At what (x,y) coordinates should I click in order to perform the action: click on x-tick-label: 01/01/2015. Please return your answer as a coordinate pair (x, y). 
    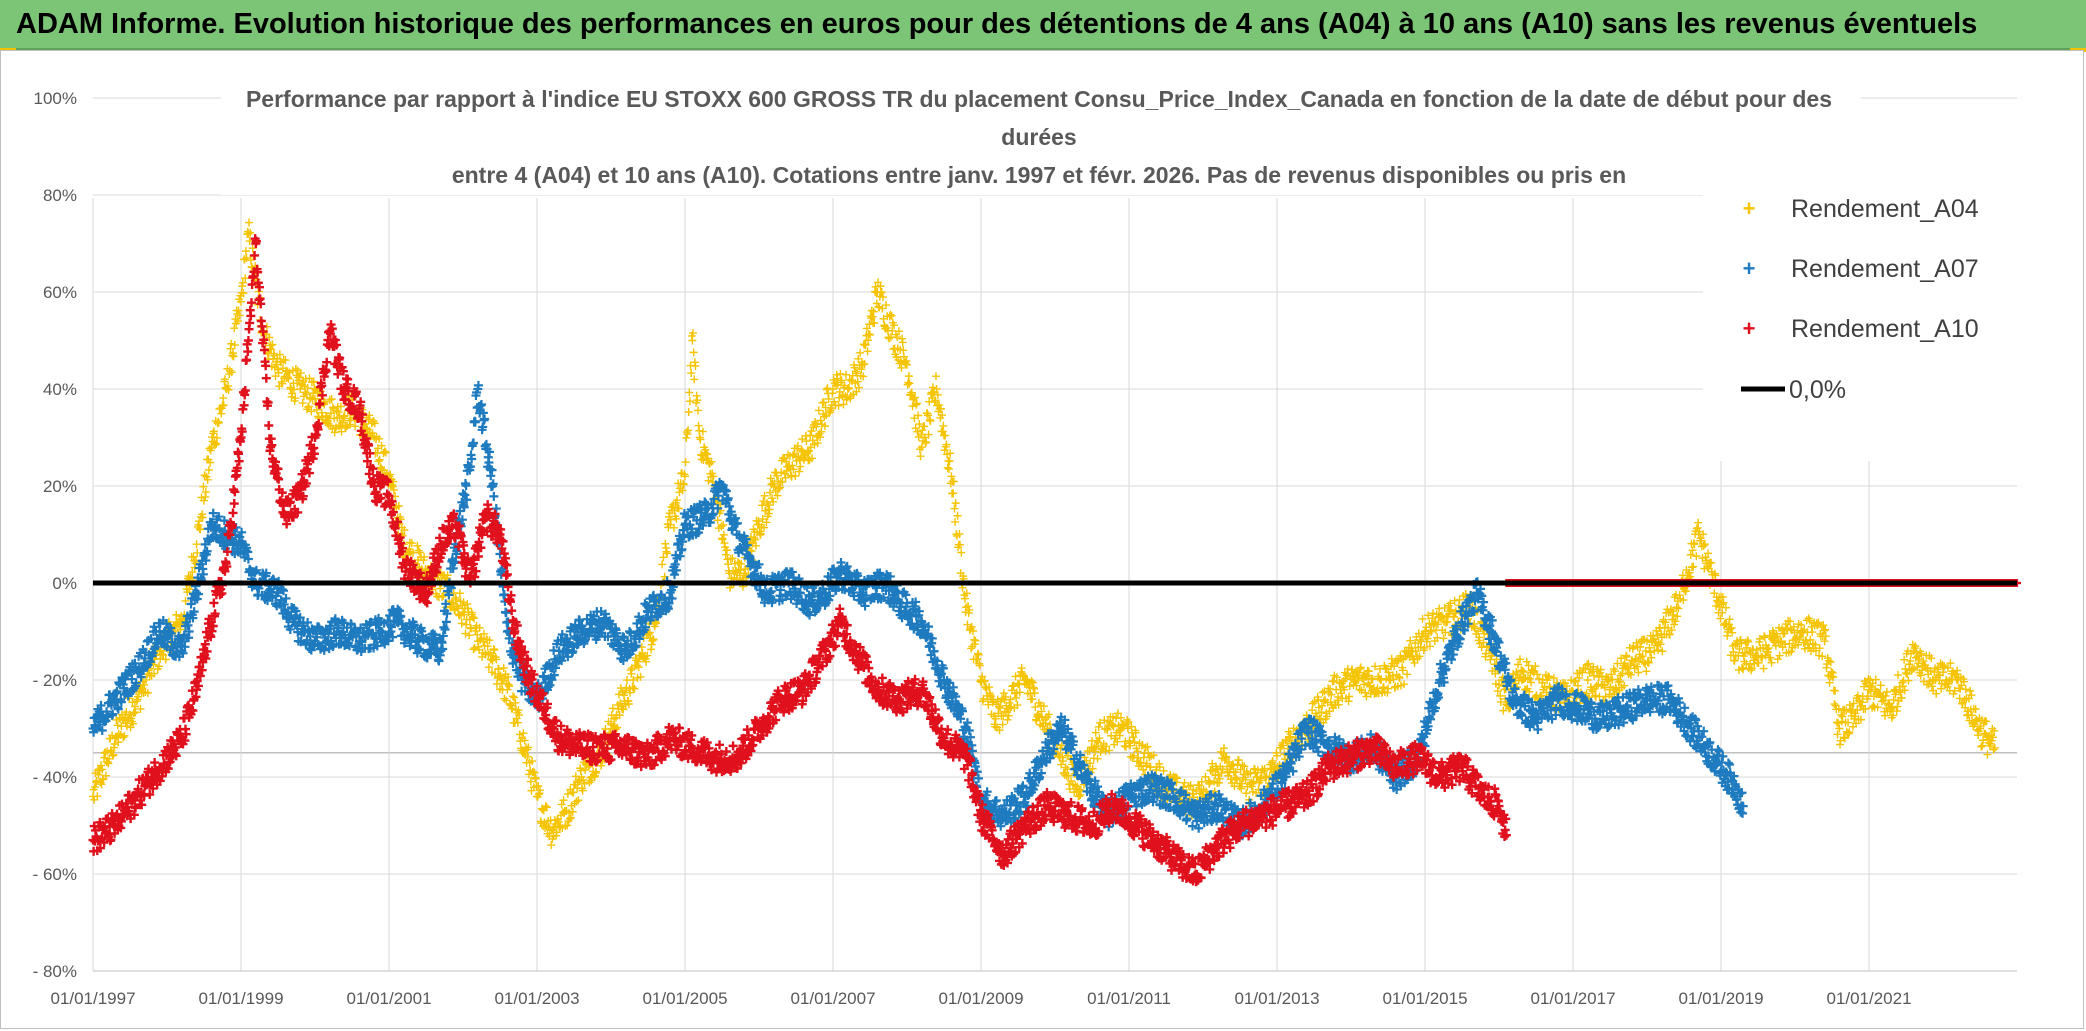
    Looking at the image, I should click on (1424, 998).